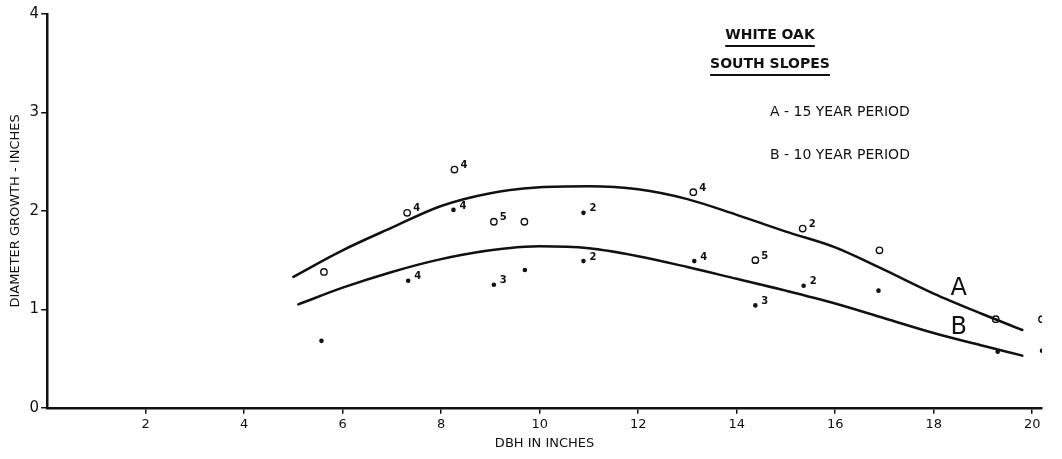  What do you see at coordinates (539, 423) in the screenshot?
I see `x-tick-label: 10` at bounding box center [539, 423].